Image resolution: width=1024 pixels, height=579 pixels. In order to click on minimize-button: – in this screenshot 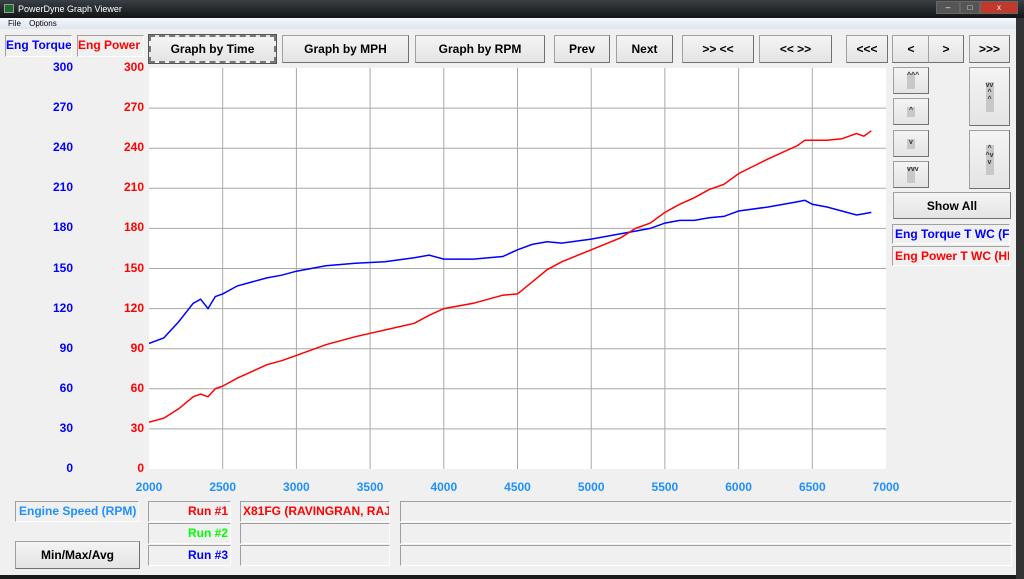, I will do `click(948, 7)`.